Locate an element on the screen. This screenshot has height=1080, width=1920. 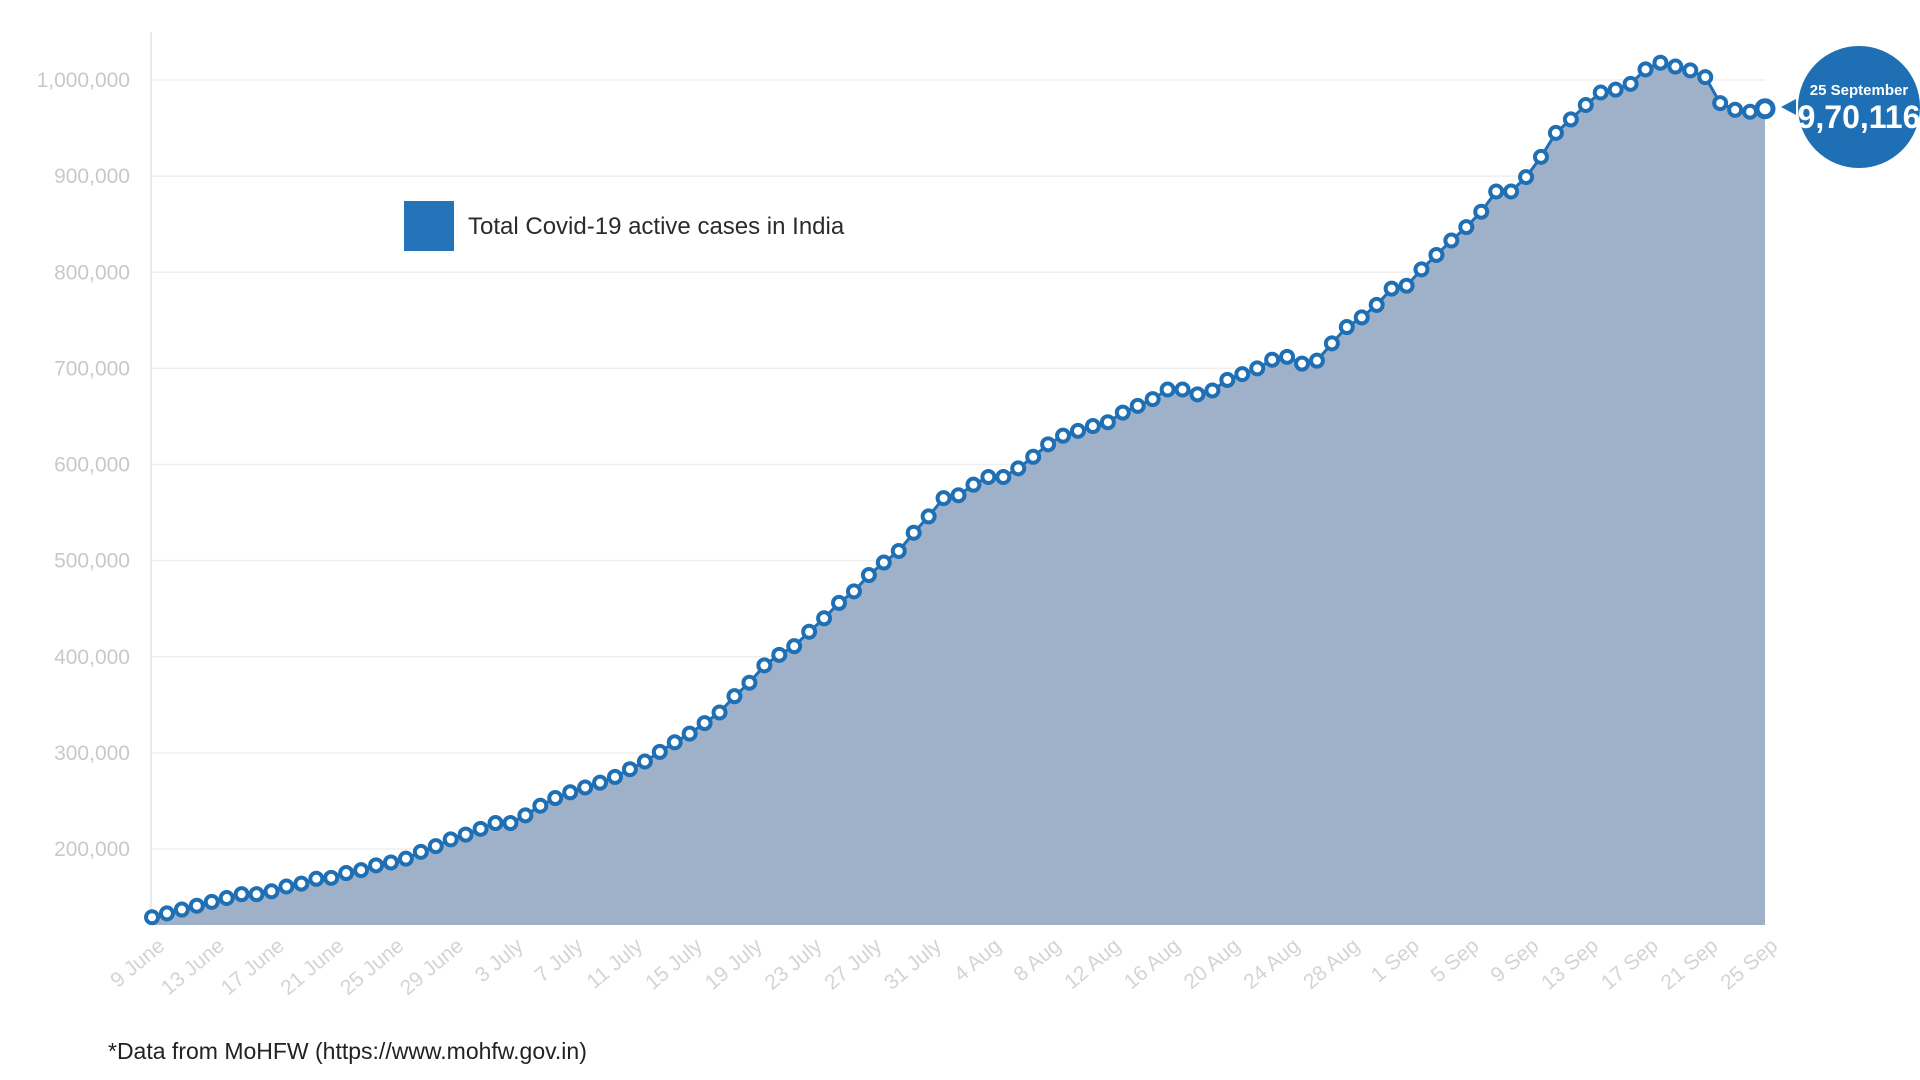
x-tick-label: 25 June is located at coordinates (372, 967).